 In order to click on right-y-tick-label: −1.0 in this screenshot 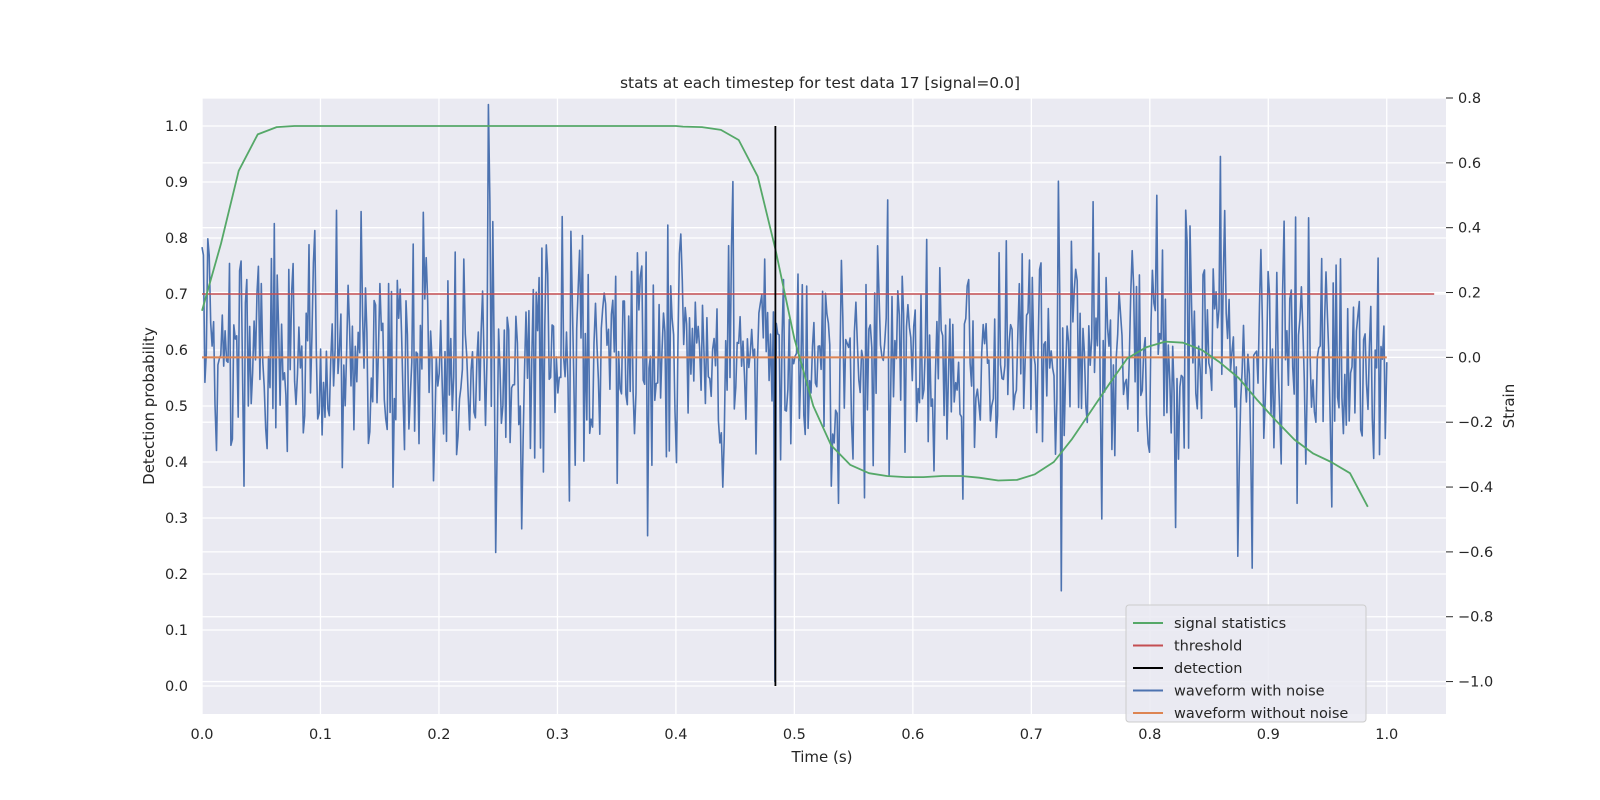, I will do `click(1475, 683)`.